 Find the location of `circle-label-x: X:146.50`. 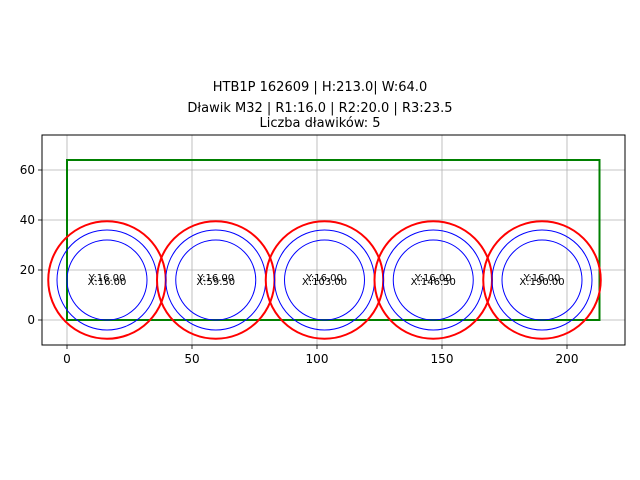

circle-label-x: X:146.50 is located at coordinates (433, 282).